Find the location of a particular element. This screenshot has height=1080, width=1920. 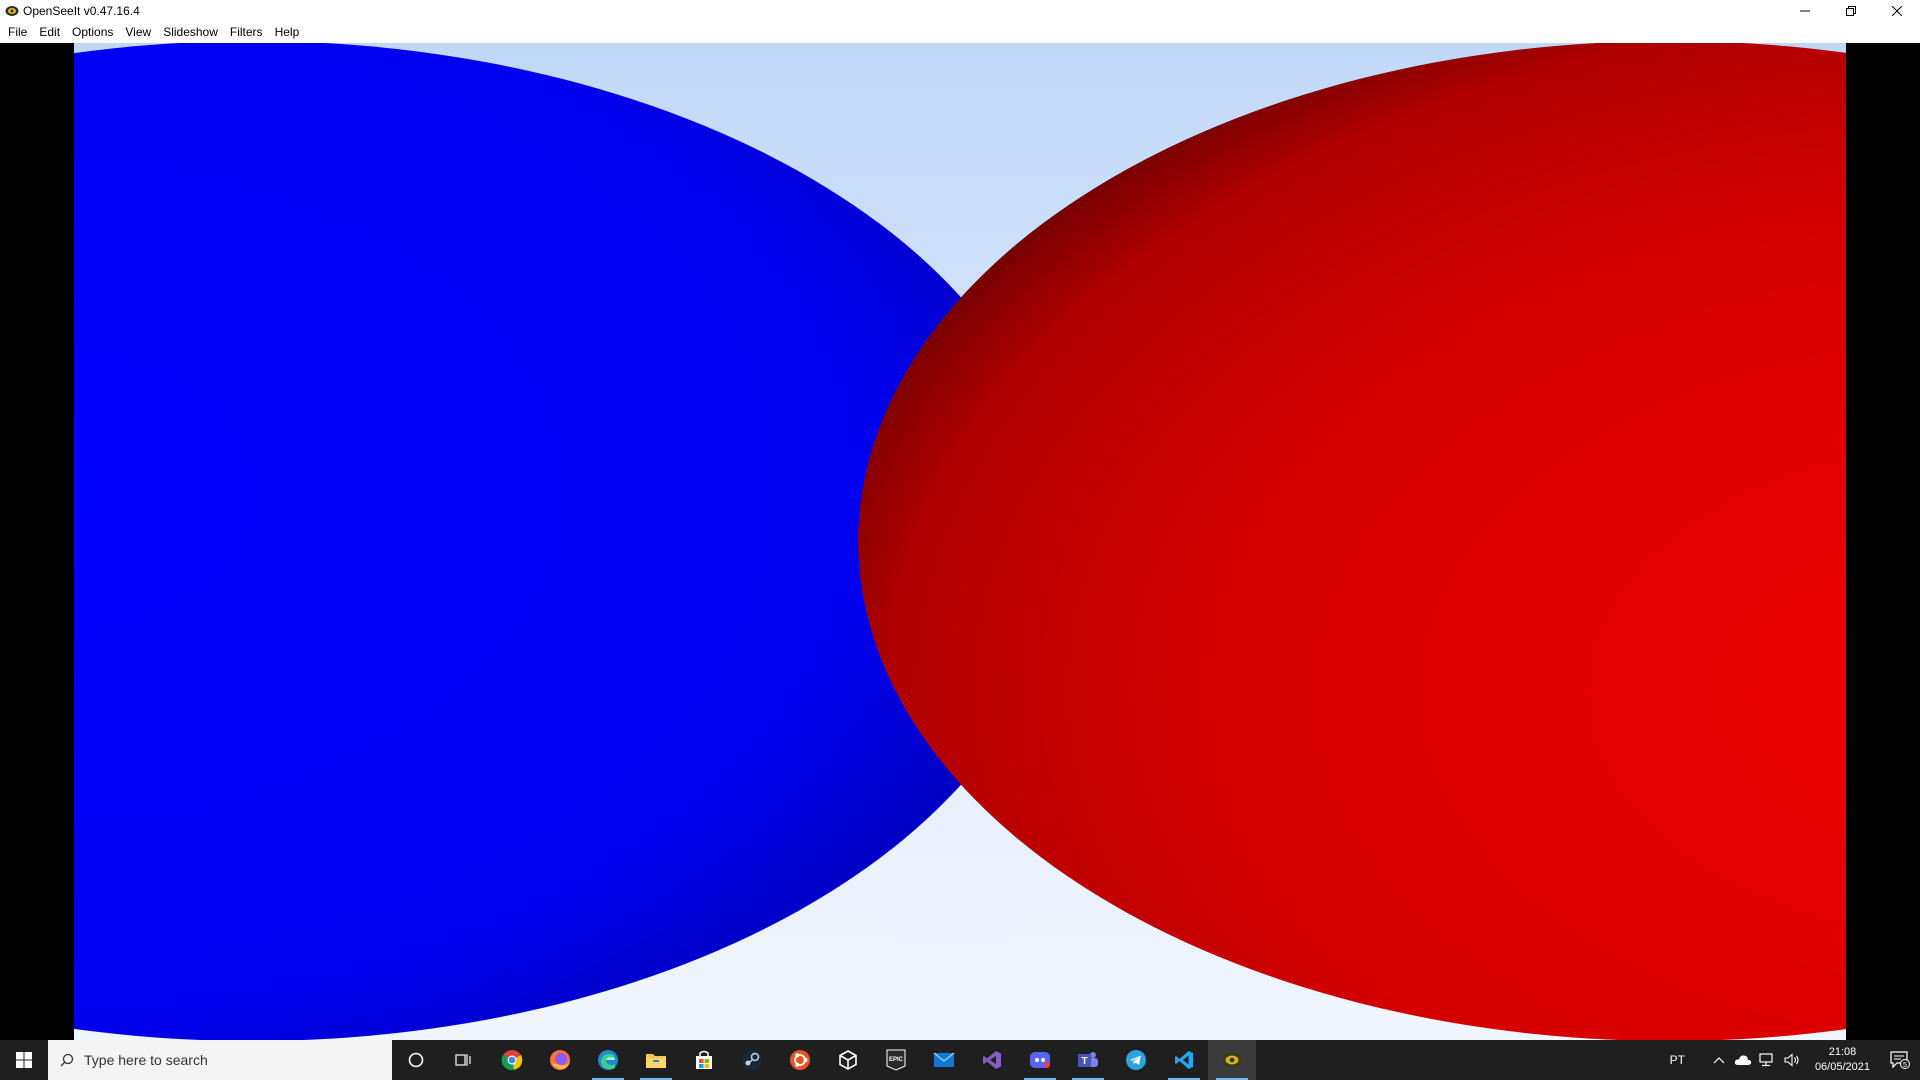

clock-date: 06/05/2021 is located at coordinates (1842, 1067).